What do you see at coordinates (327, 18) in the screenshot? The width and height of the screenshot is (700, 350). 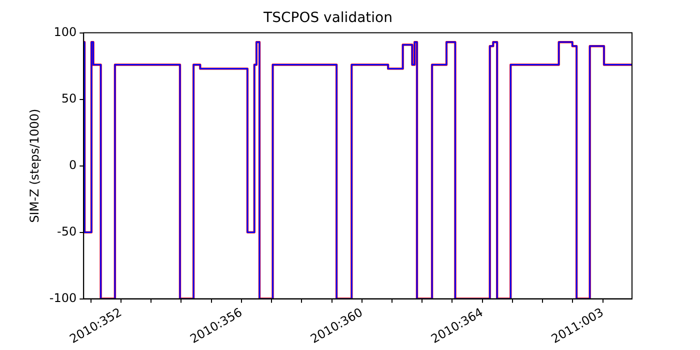 I see `chart-title: TSCPOS validation` at bounding box center [327, 18].